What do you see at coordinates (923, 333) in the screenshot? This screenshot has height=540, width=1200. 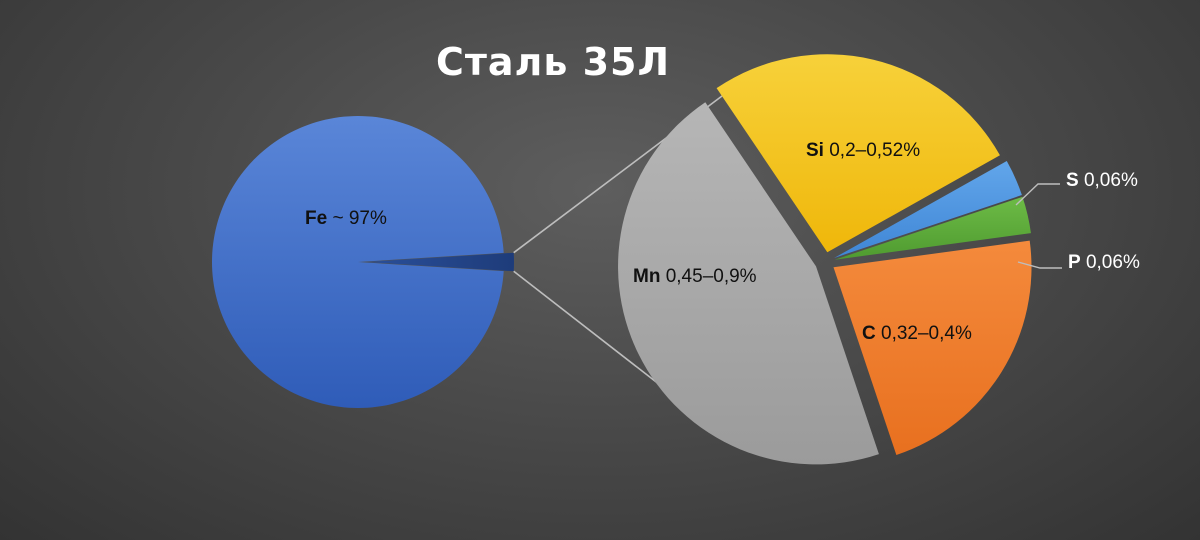 I see `label-c-value: 0,32–0,4%` at bounding box center [923, 333].